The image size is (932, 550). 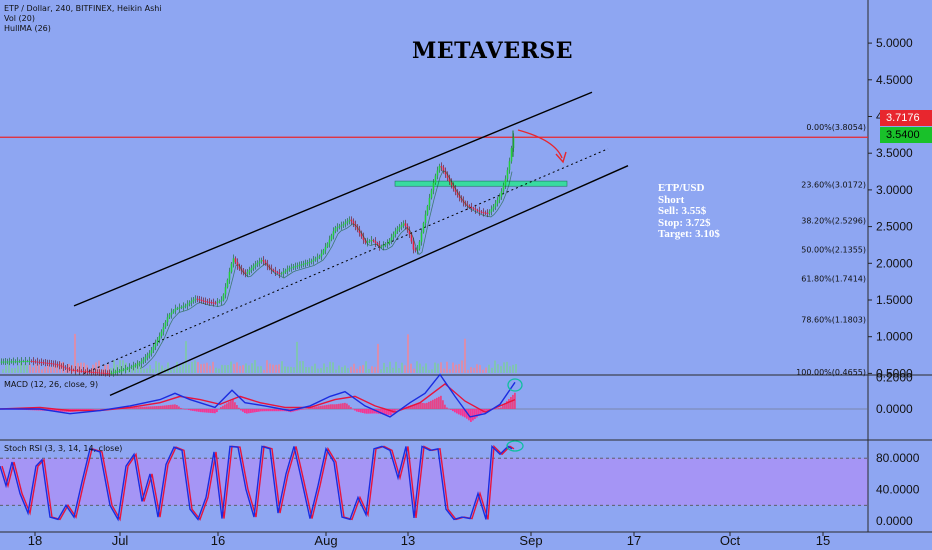 I want to click on macd-legend: MACD (12, 26, close, 9), so click(x=51, y=384).